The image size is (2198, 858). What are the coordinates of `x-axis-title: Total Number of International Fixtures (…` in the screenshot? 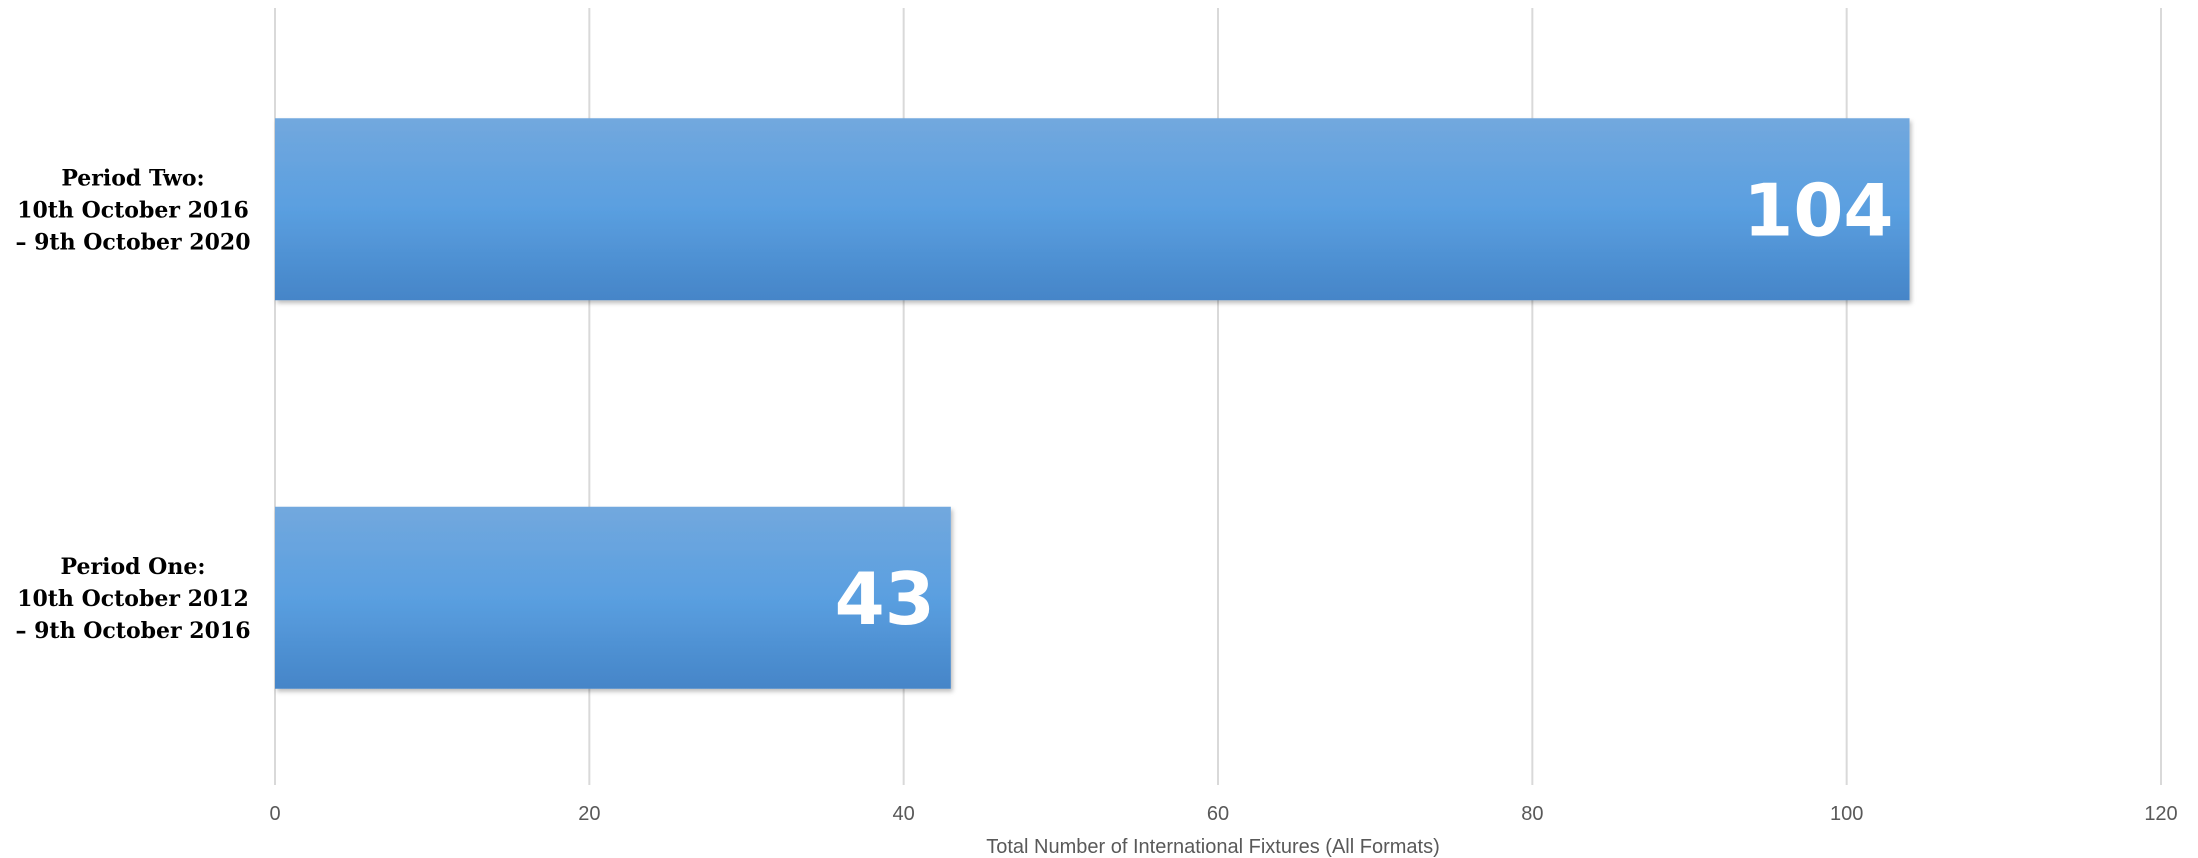 It's located at (1213, 847).